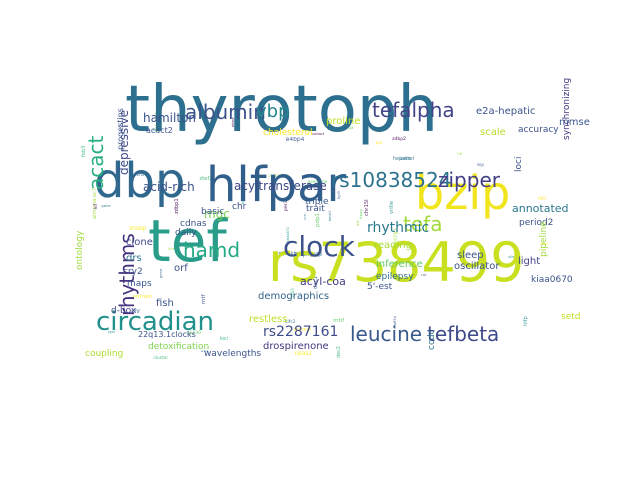 Image resolution: width=640 pixels, height=480 pixels. I want to click on cloud-word-small: rxr, so click(424, 275).